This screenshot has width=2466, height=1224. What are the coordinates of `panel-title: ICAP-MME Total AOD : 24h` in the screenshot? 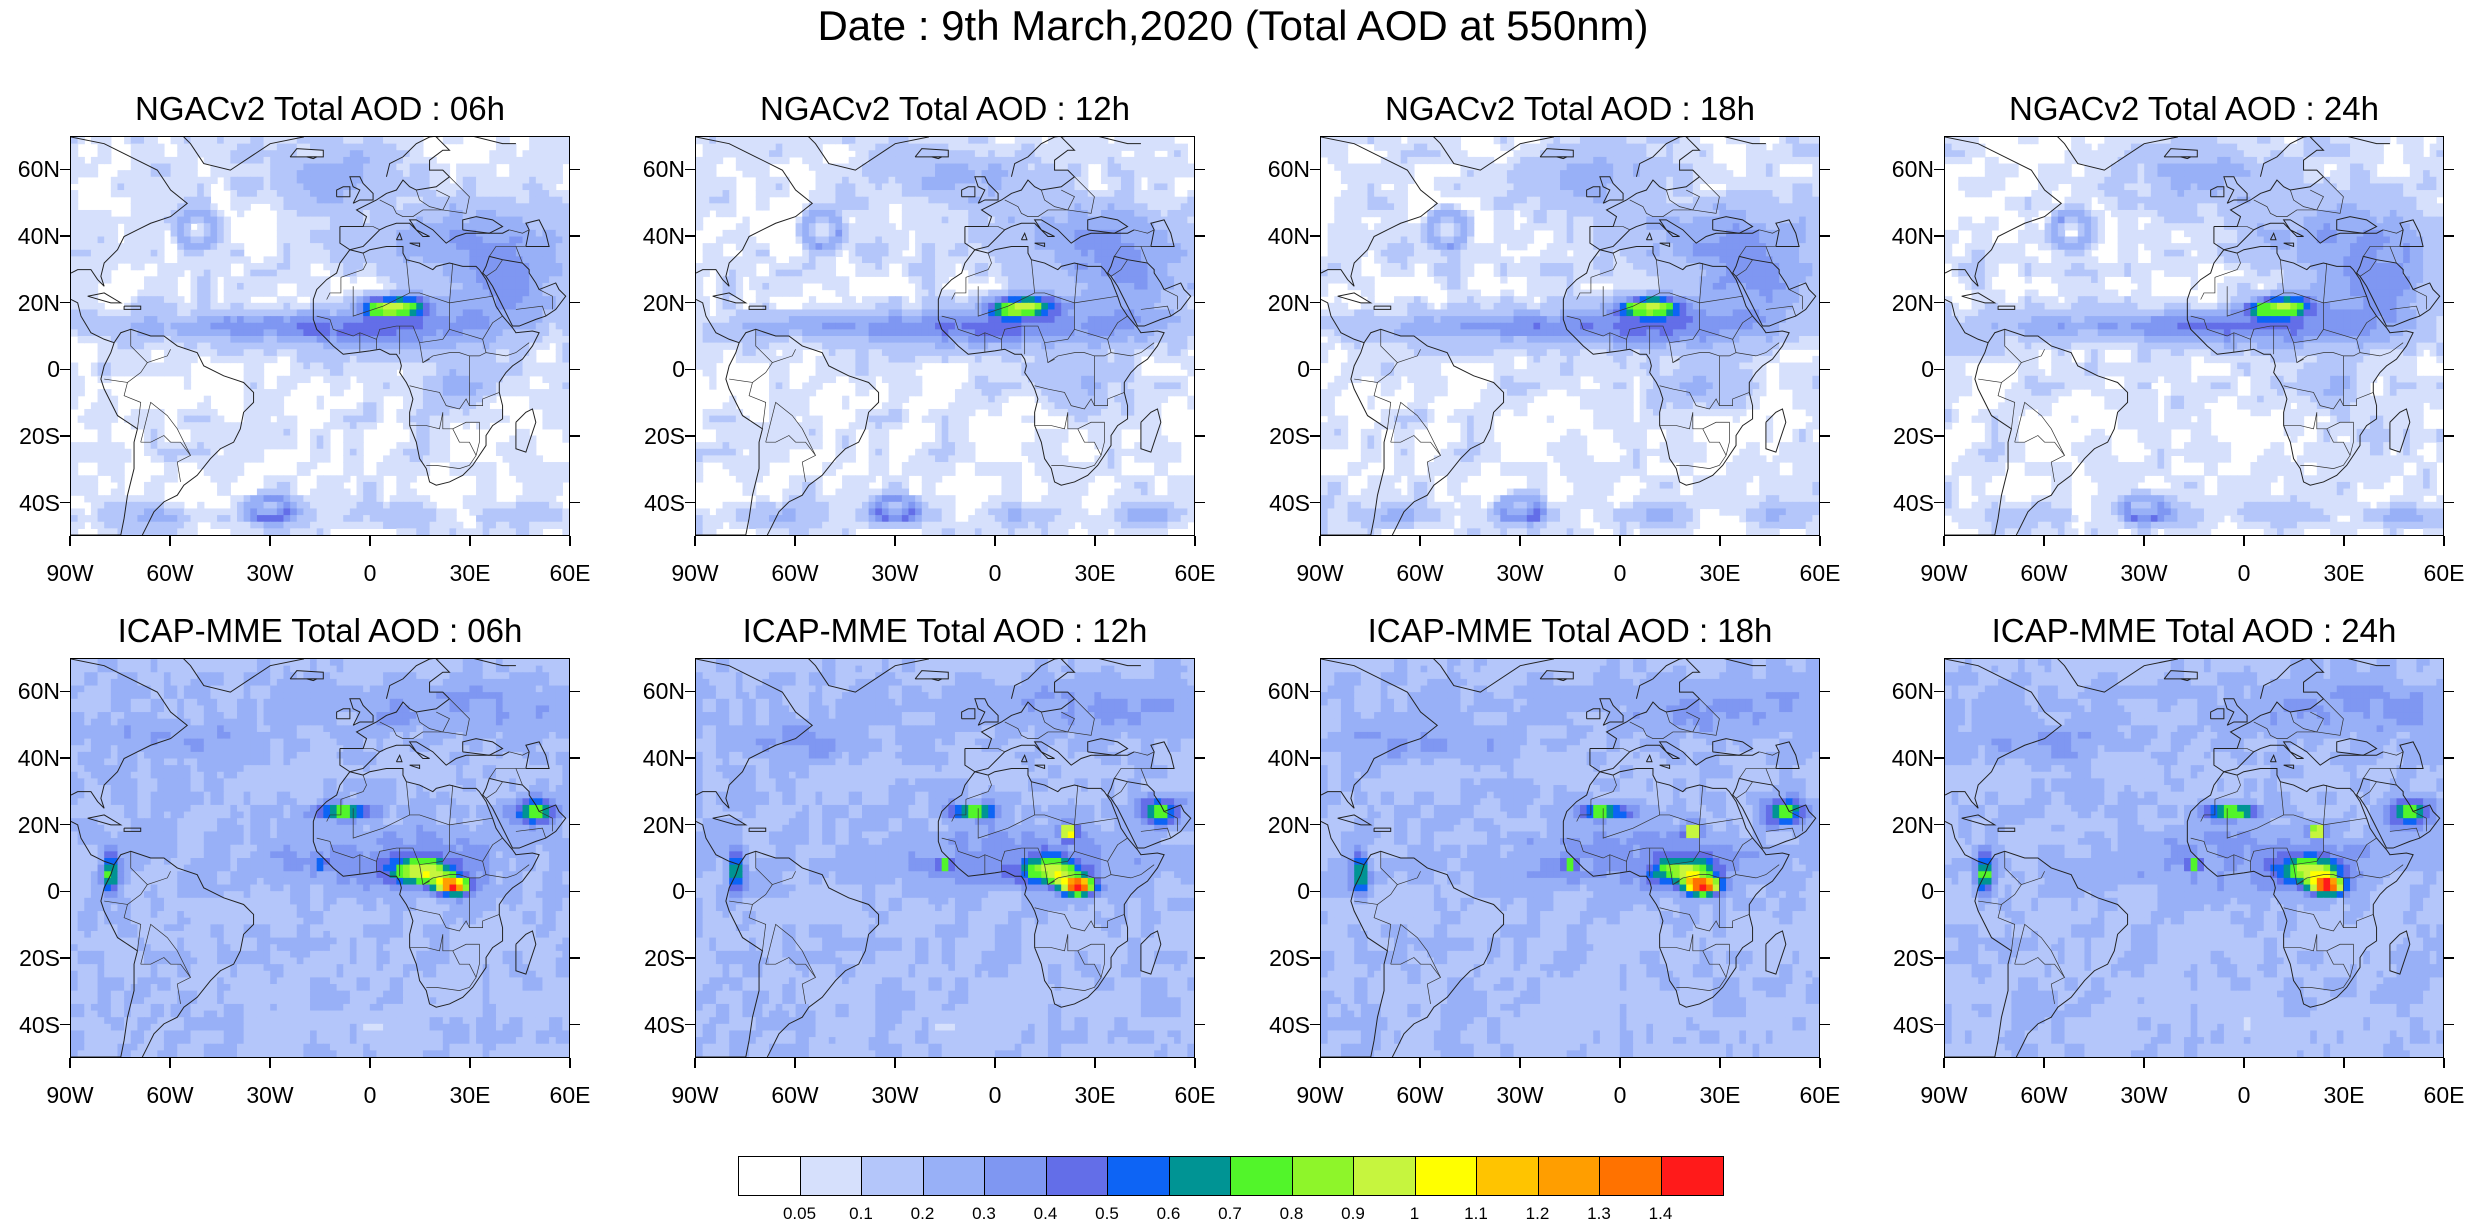 It's located at (2190, 631).